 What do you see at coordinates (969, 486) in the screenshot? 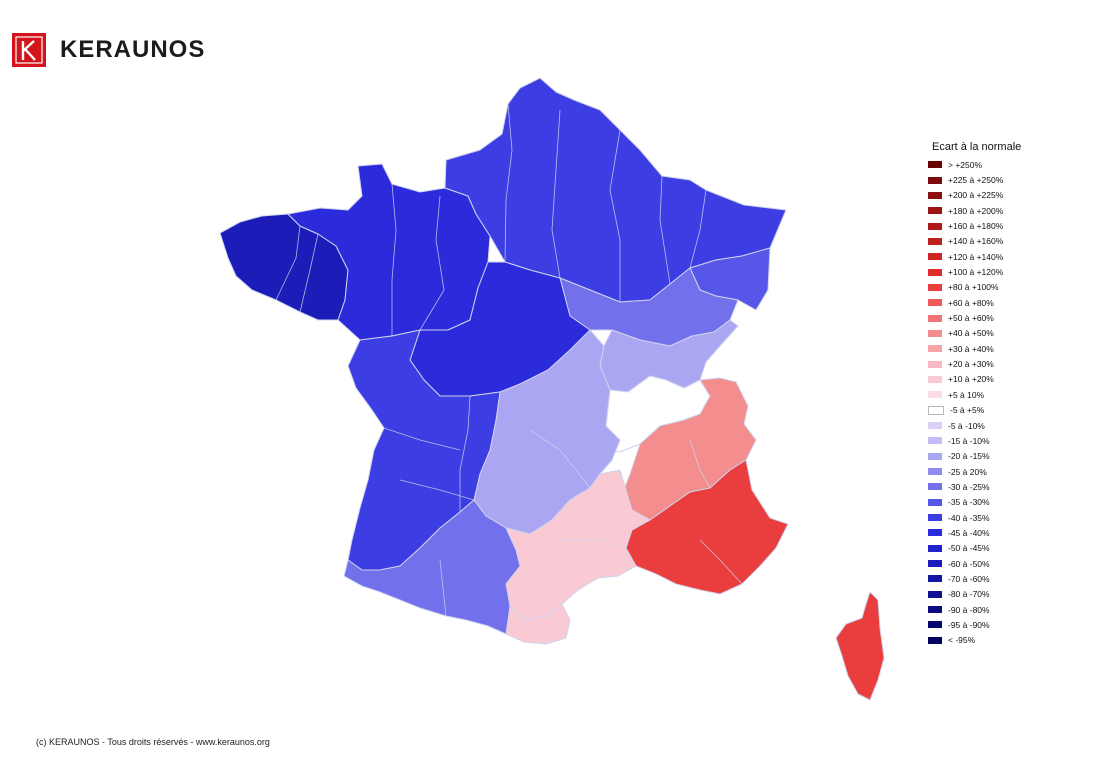
I see `legend-label: -30 à -25%` at bounding box center [969, 486].